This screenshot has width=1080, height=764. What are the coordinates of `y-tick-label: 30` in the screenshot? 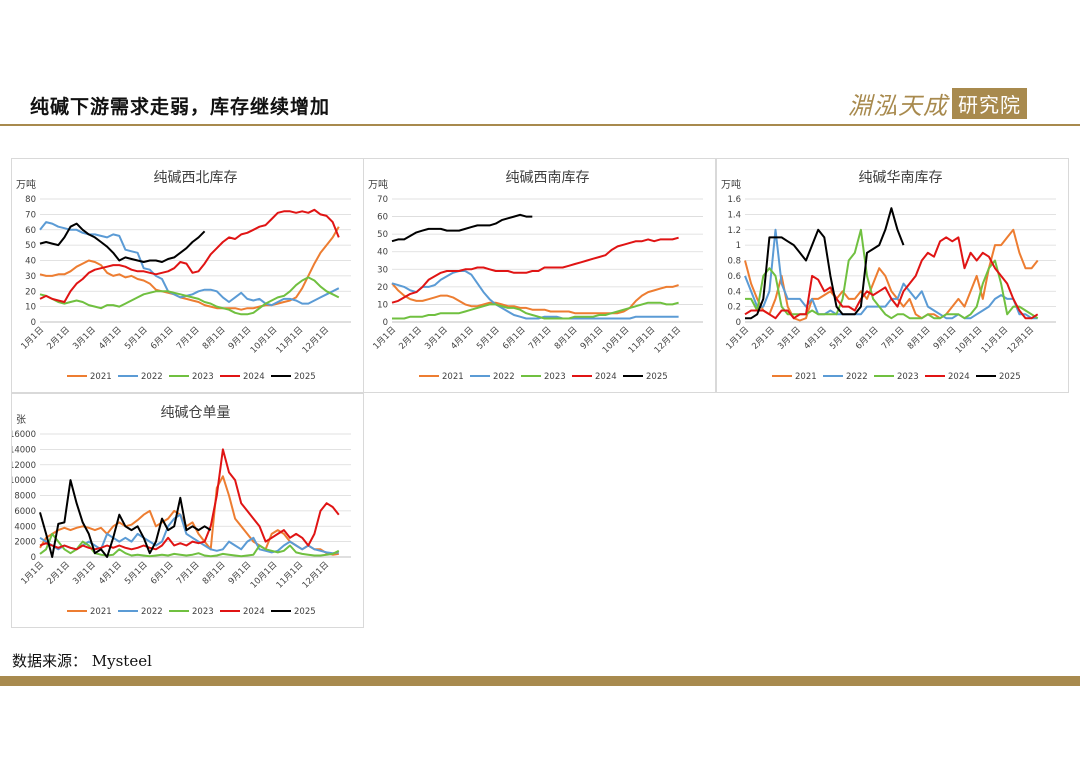 It's located at (382, 270).